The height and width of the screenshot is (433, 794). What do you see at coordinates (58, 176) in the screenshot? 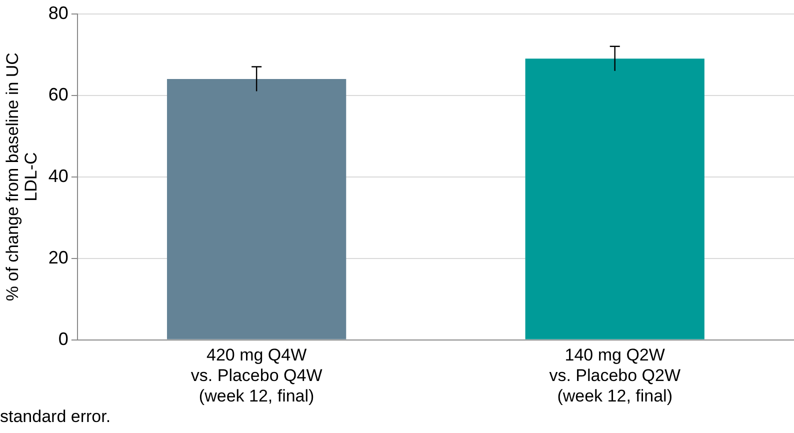
I see `y-tick-label: 40` at bounding box center [58, 176].